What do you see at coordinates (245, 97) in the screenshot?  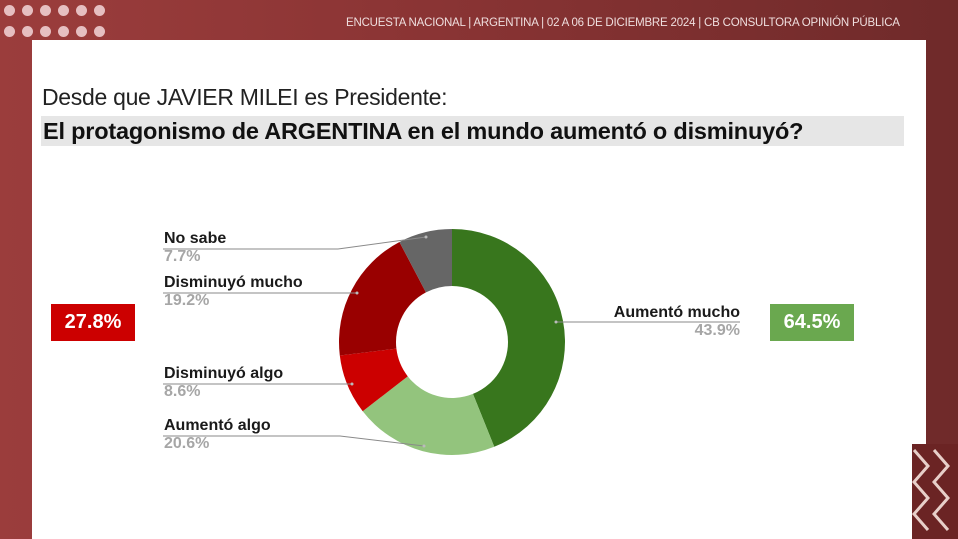 I see `slide-subtitle: Desde que JAVIER MILEI es Presidente:` at bounding box center [245, 97].